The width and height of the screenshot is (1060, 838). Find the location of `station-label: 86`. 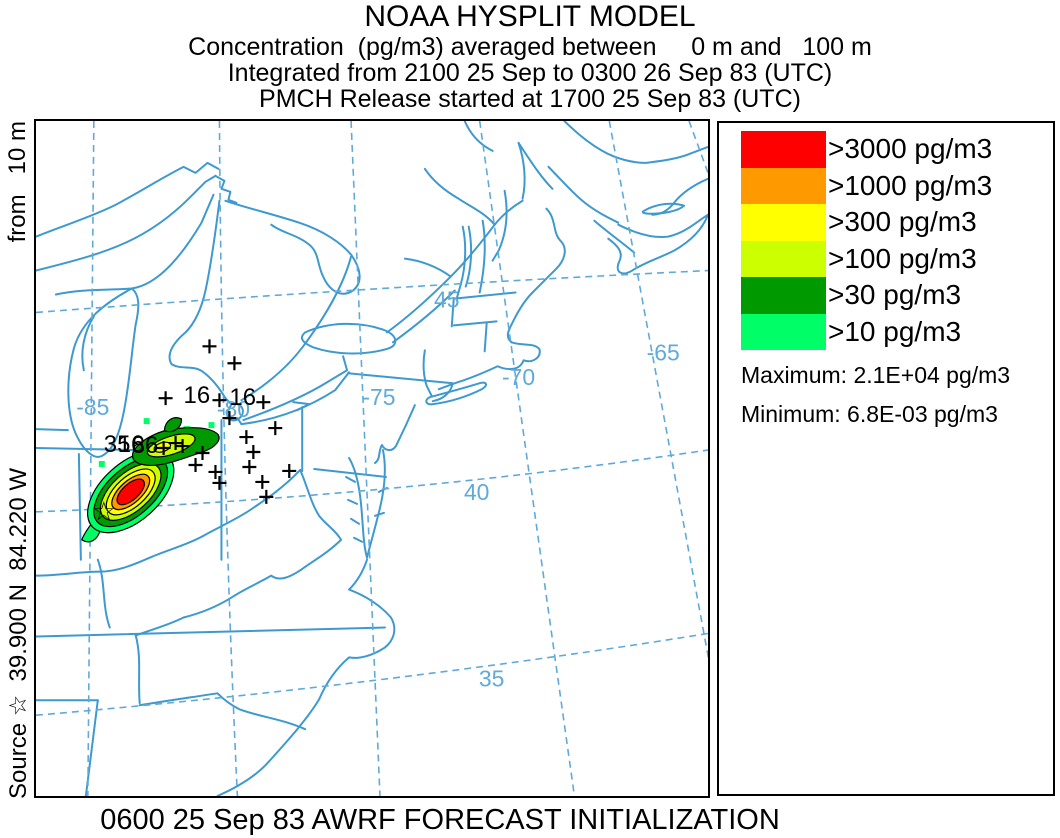

station-label: 86 is located at coordinates (145, 445).